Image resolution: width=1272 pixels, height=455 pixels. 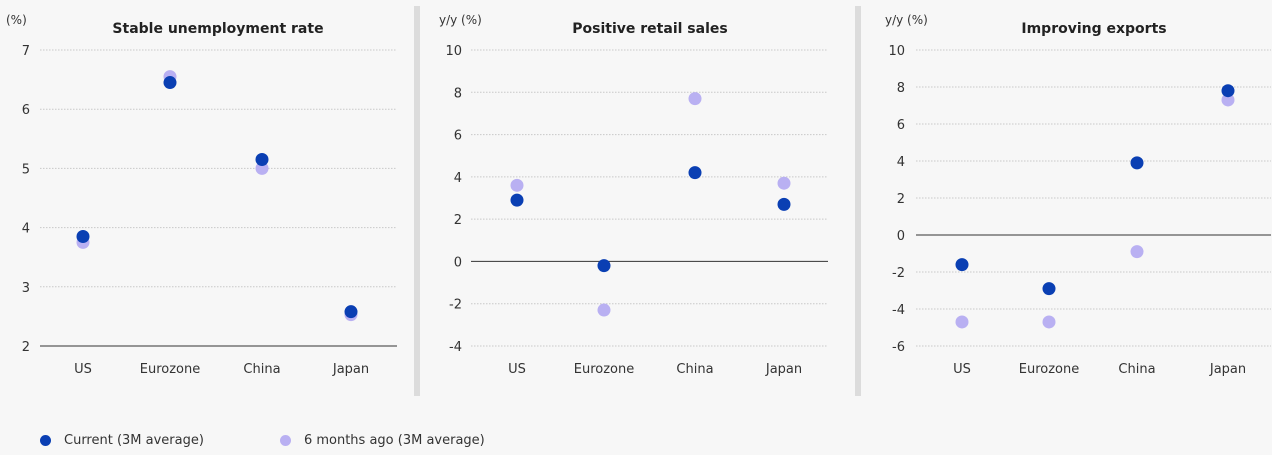 What do you see at coordinates (134, 440) in the screenshot?
I see `legend-label-current: Current (3M average)` at bounding box center [134, 440].